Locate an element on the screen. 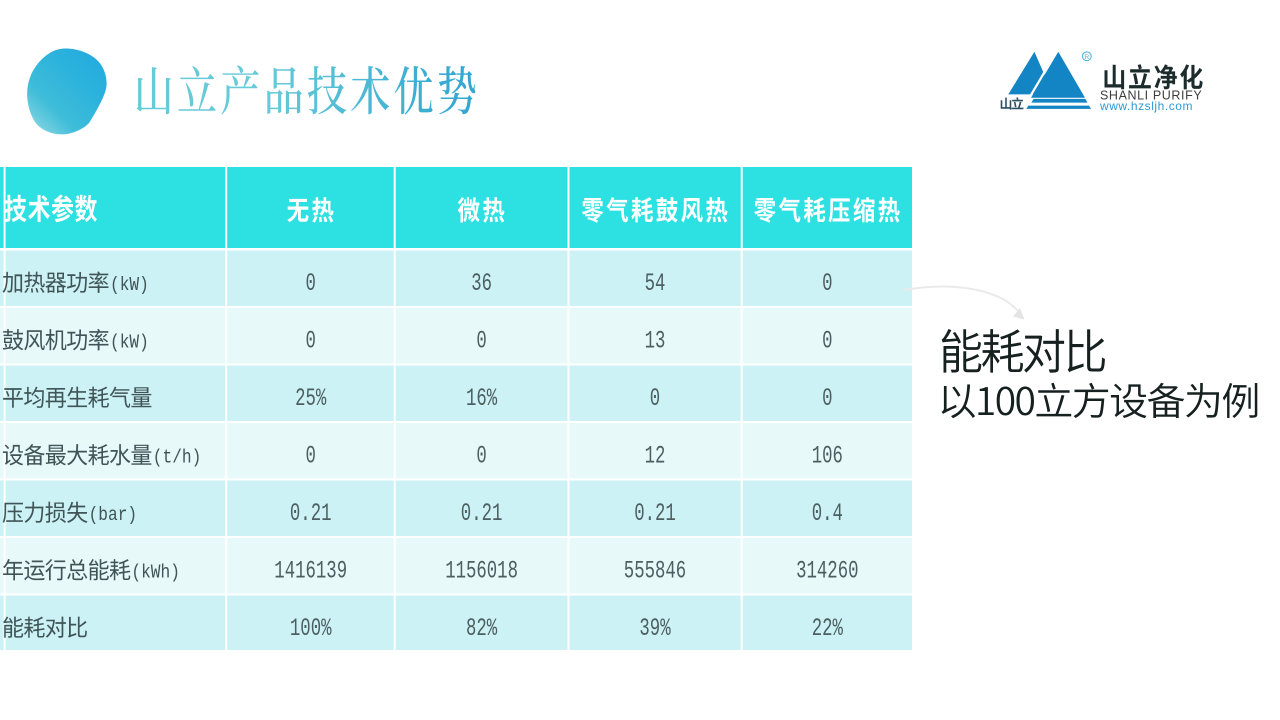  svg-text: 100% is located at coordinates (311, 628).